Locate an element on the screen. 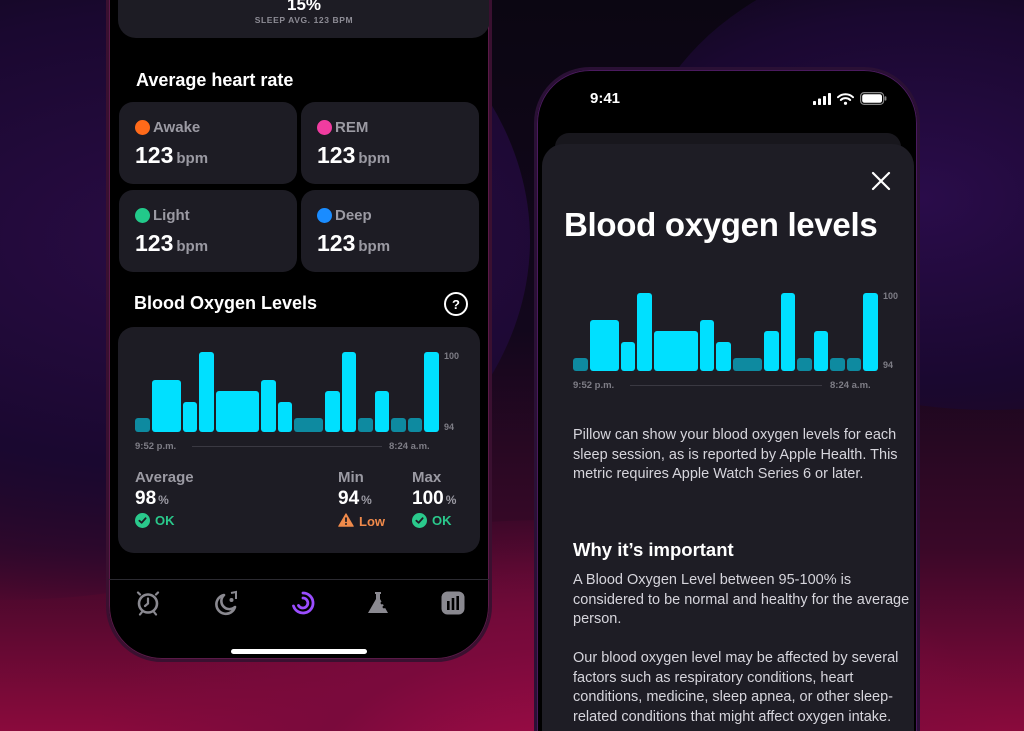 The height and width of the screenshot is (731, 1024). tab-statistics is located at coordinates (453, 603).